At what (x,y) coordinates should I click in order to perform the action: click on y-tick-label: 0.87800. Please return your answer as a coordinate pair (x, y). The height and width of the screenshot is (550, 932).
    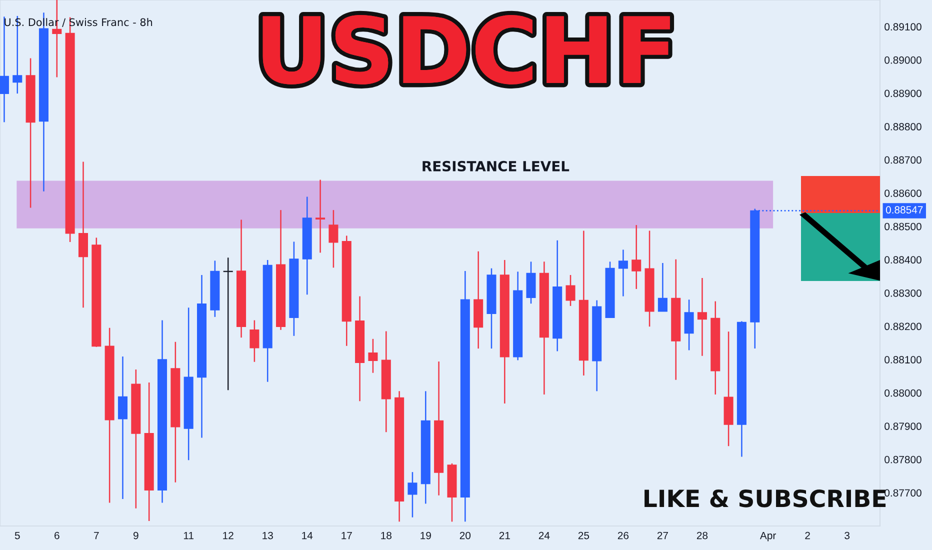
    Looking at the image, I should click on (903, 460).